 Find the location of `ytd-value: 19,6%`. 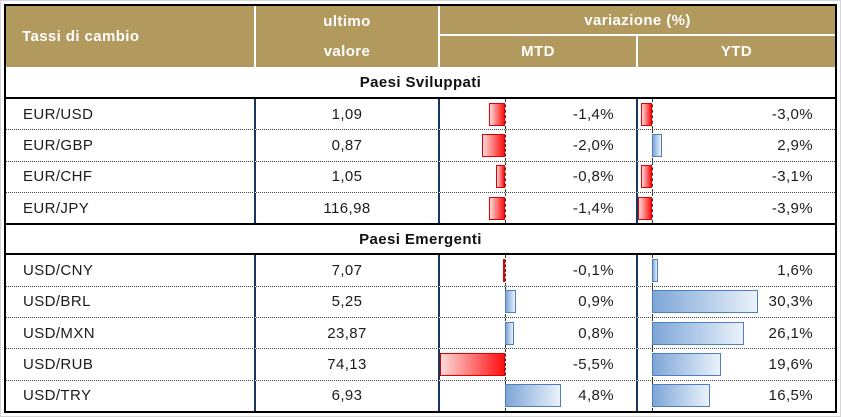

ytd-value: 19,6% is located at coordinates (790, 364).